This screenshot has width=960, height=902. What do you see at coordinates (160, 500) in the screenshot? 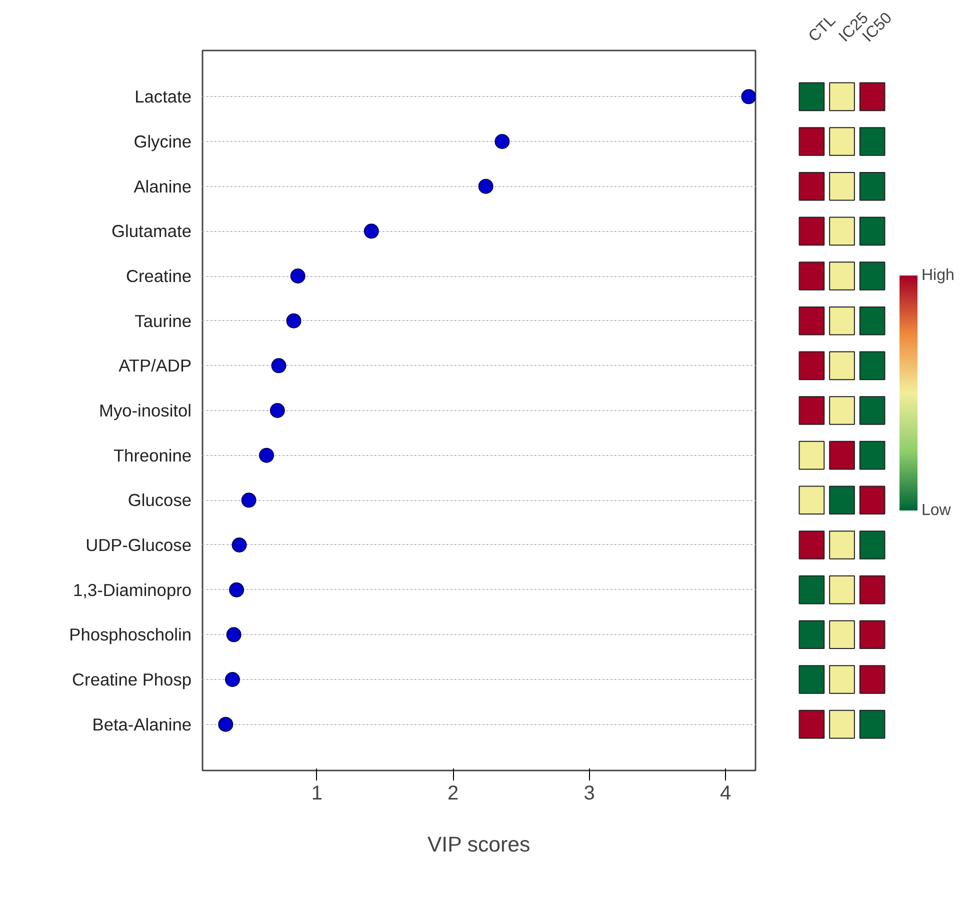
I see `y-tick-label: Glucose` at bounding box center [160, 500].